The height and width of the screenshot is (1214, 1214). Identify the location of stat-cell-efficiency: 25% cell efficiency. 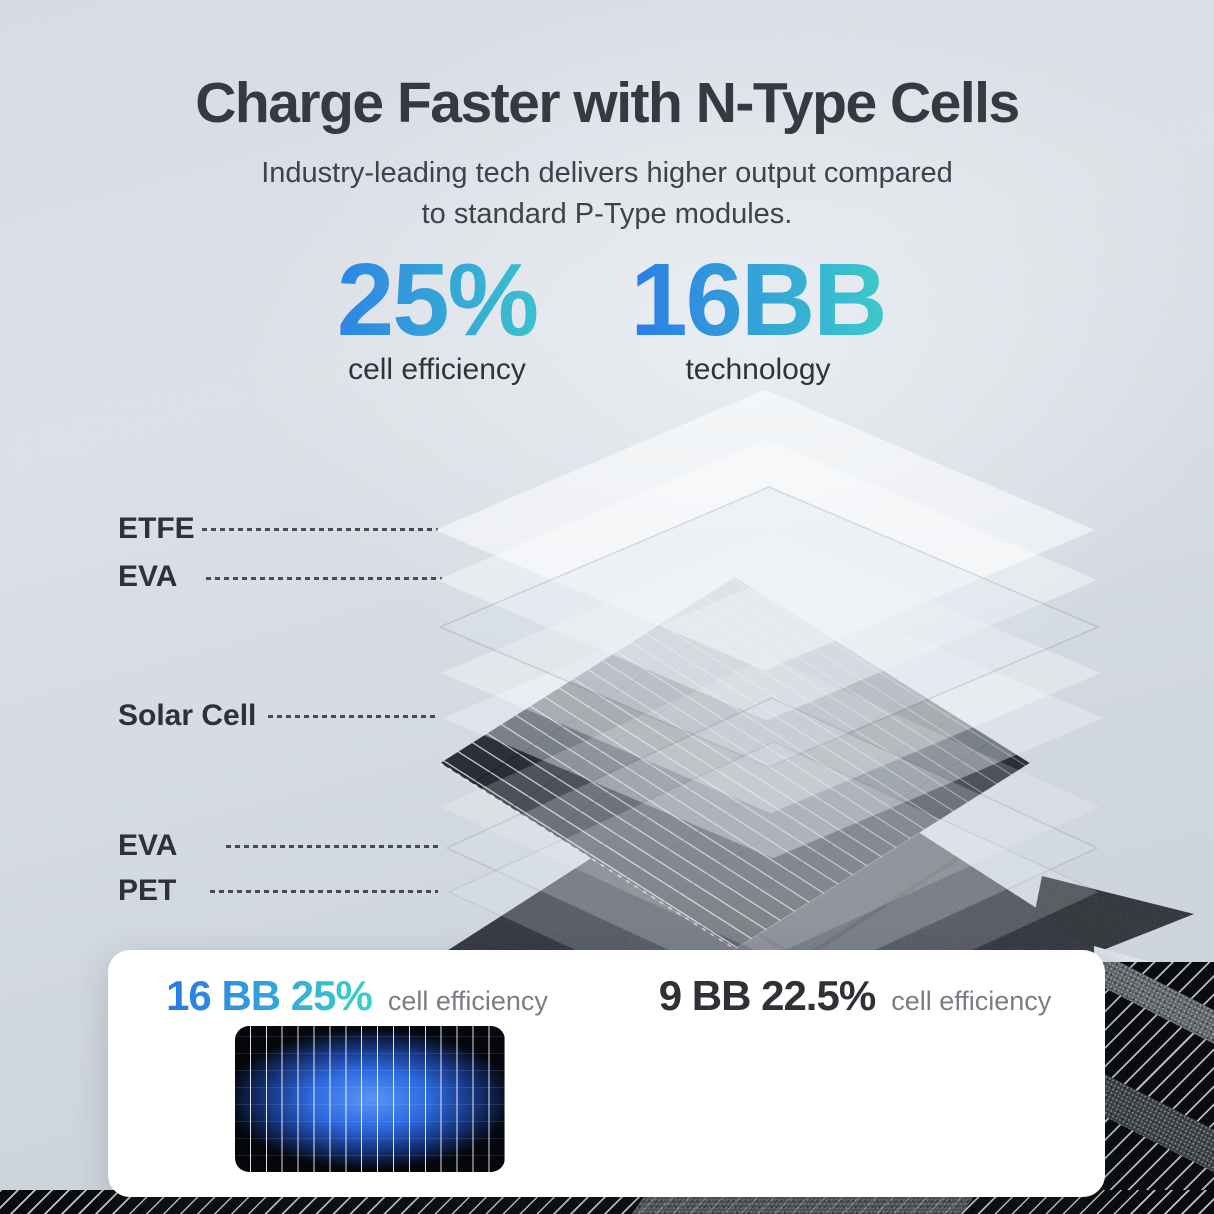
(437, 317).